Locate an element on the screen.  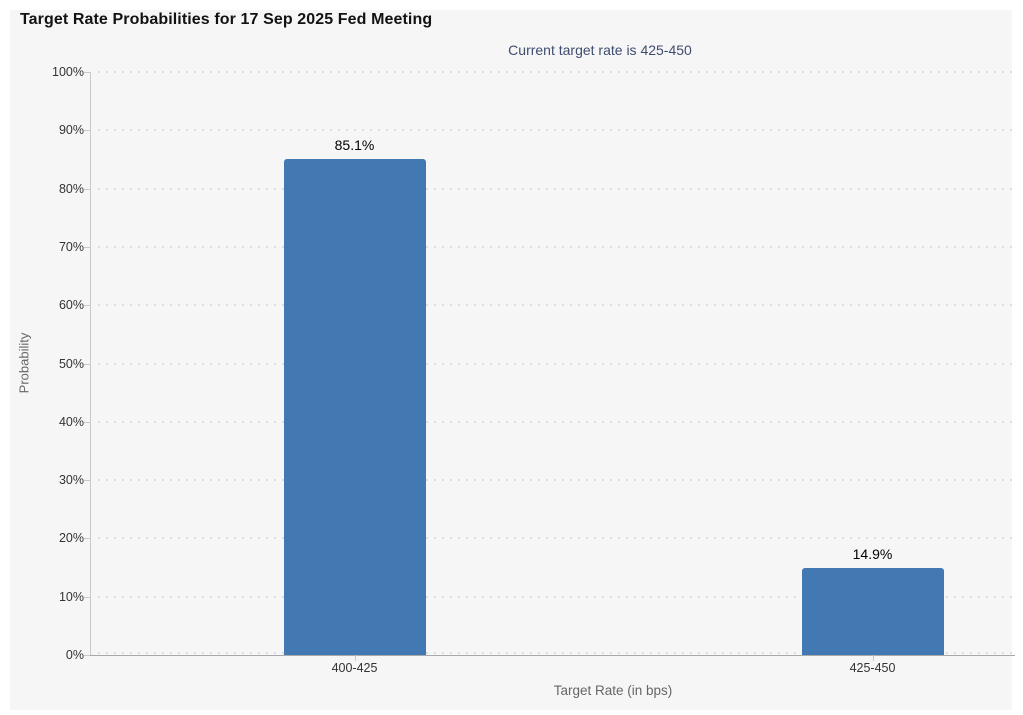
y-tick-label: 70% is located at coordinates (71, 246).